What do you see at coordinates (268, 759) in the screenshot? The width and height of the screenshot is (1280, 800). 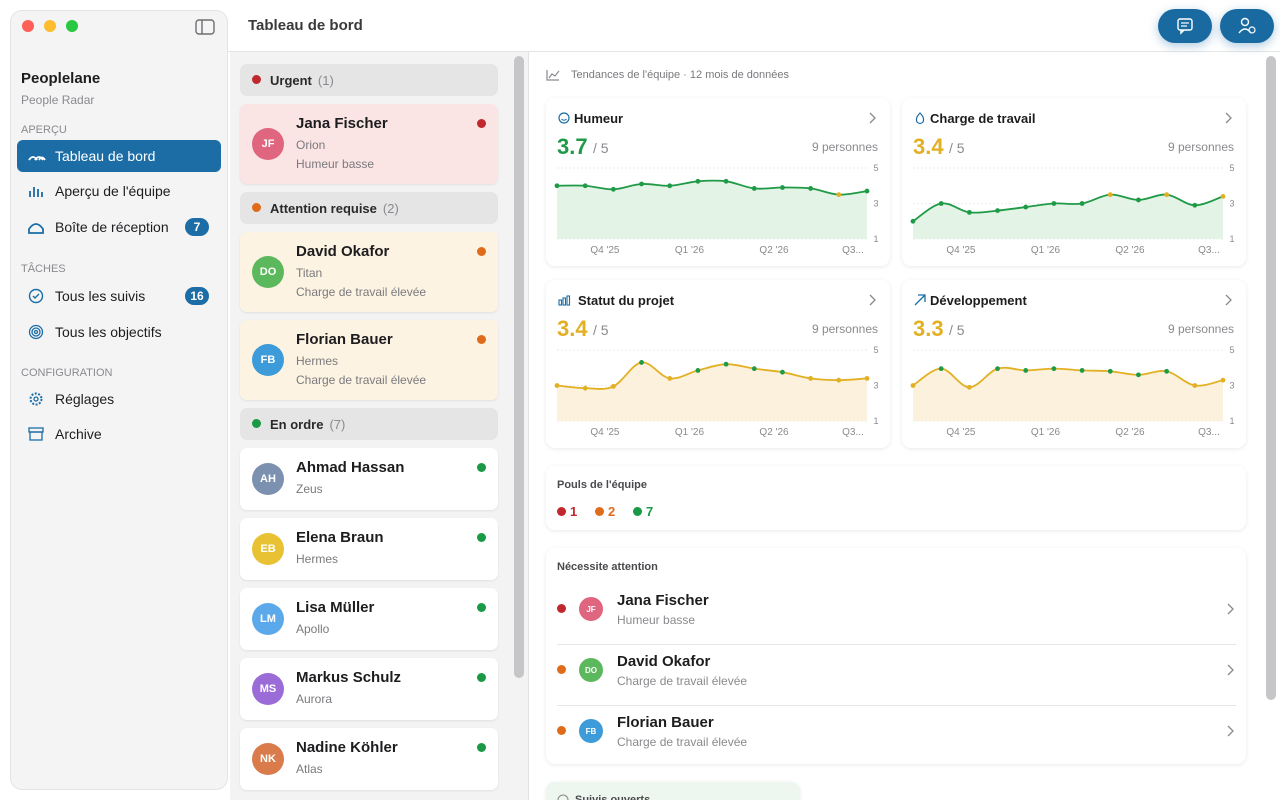 I see `avatar: NK` at bounding box center [268, 759].